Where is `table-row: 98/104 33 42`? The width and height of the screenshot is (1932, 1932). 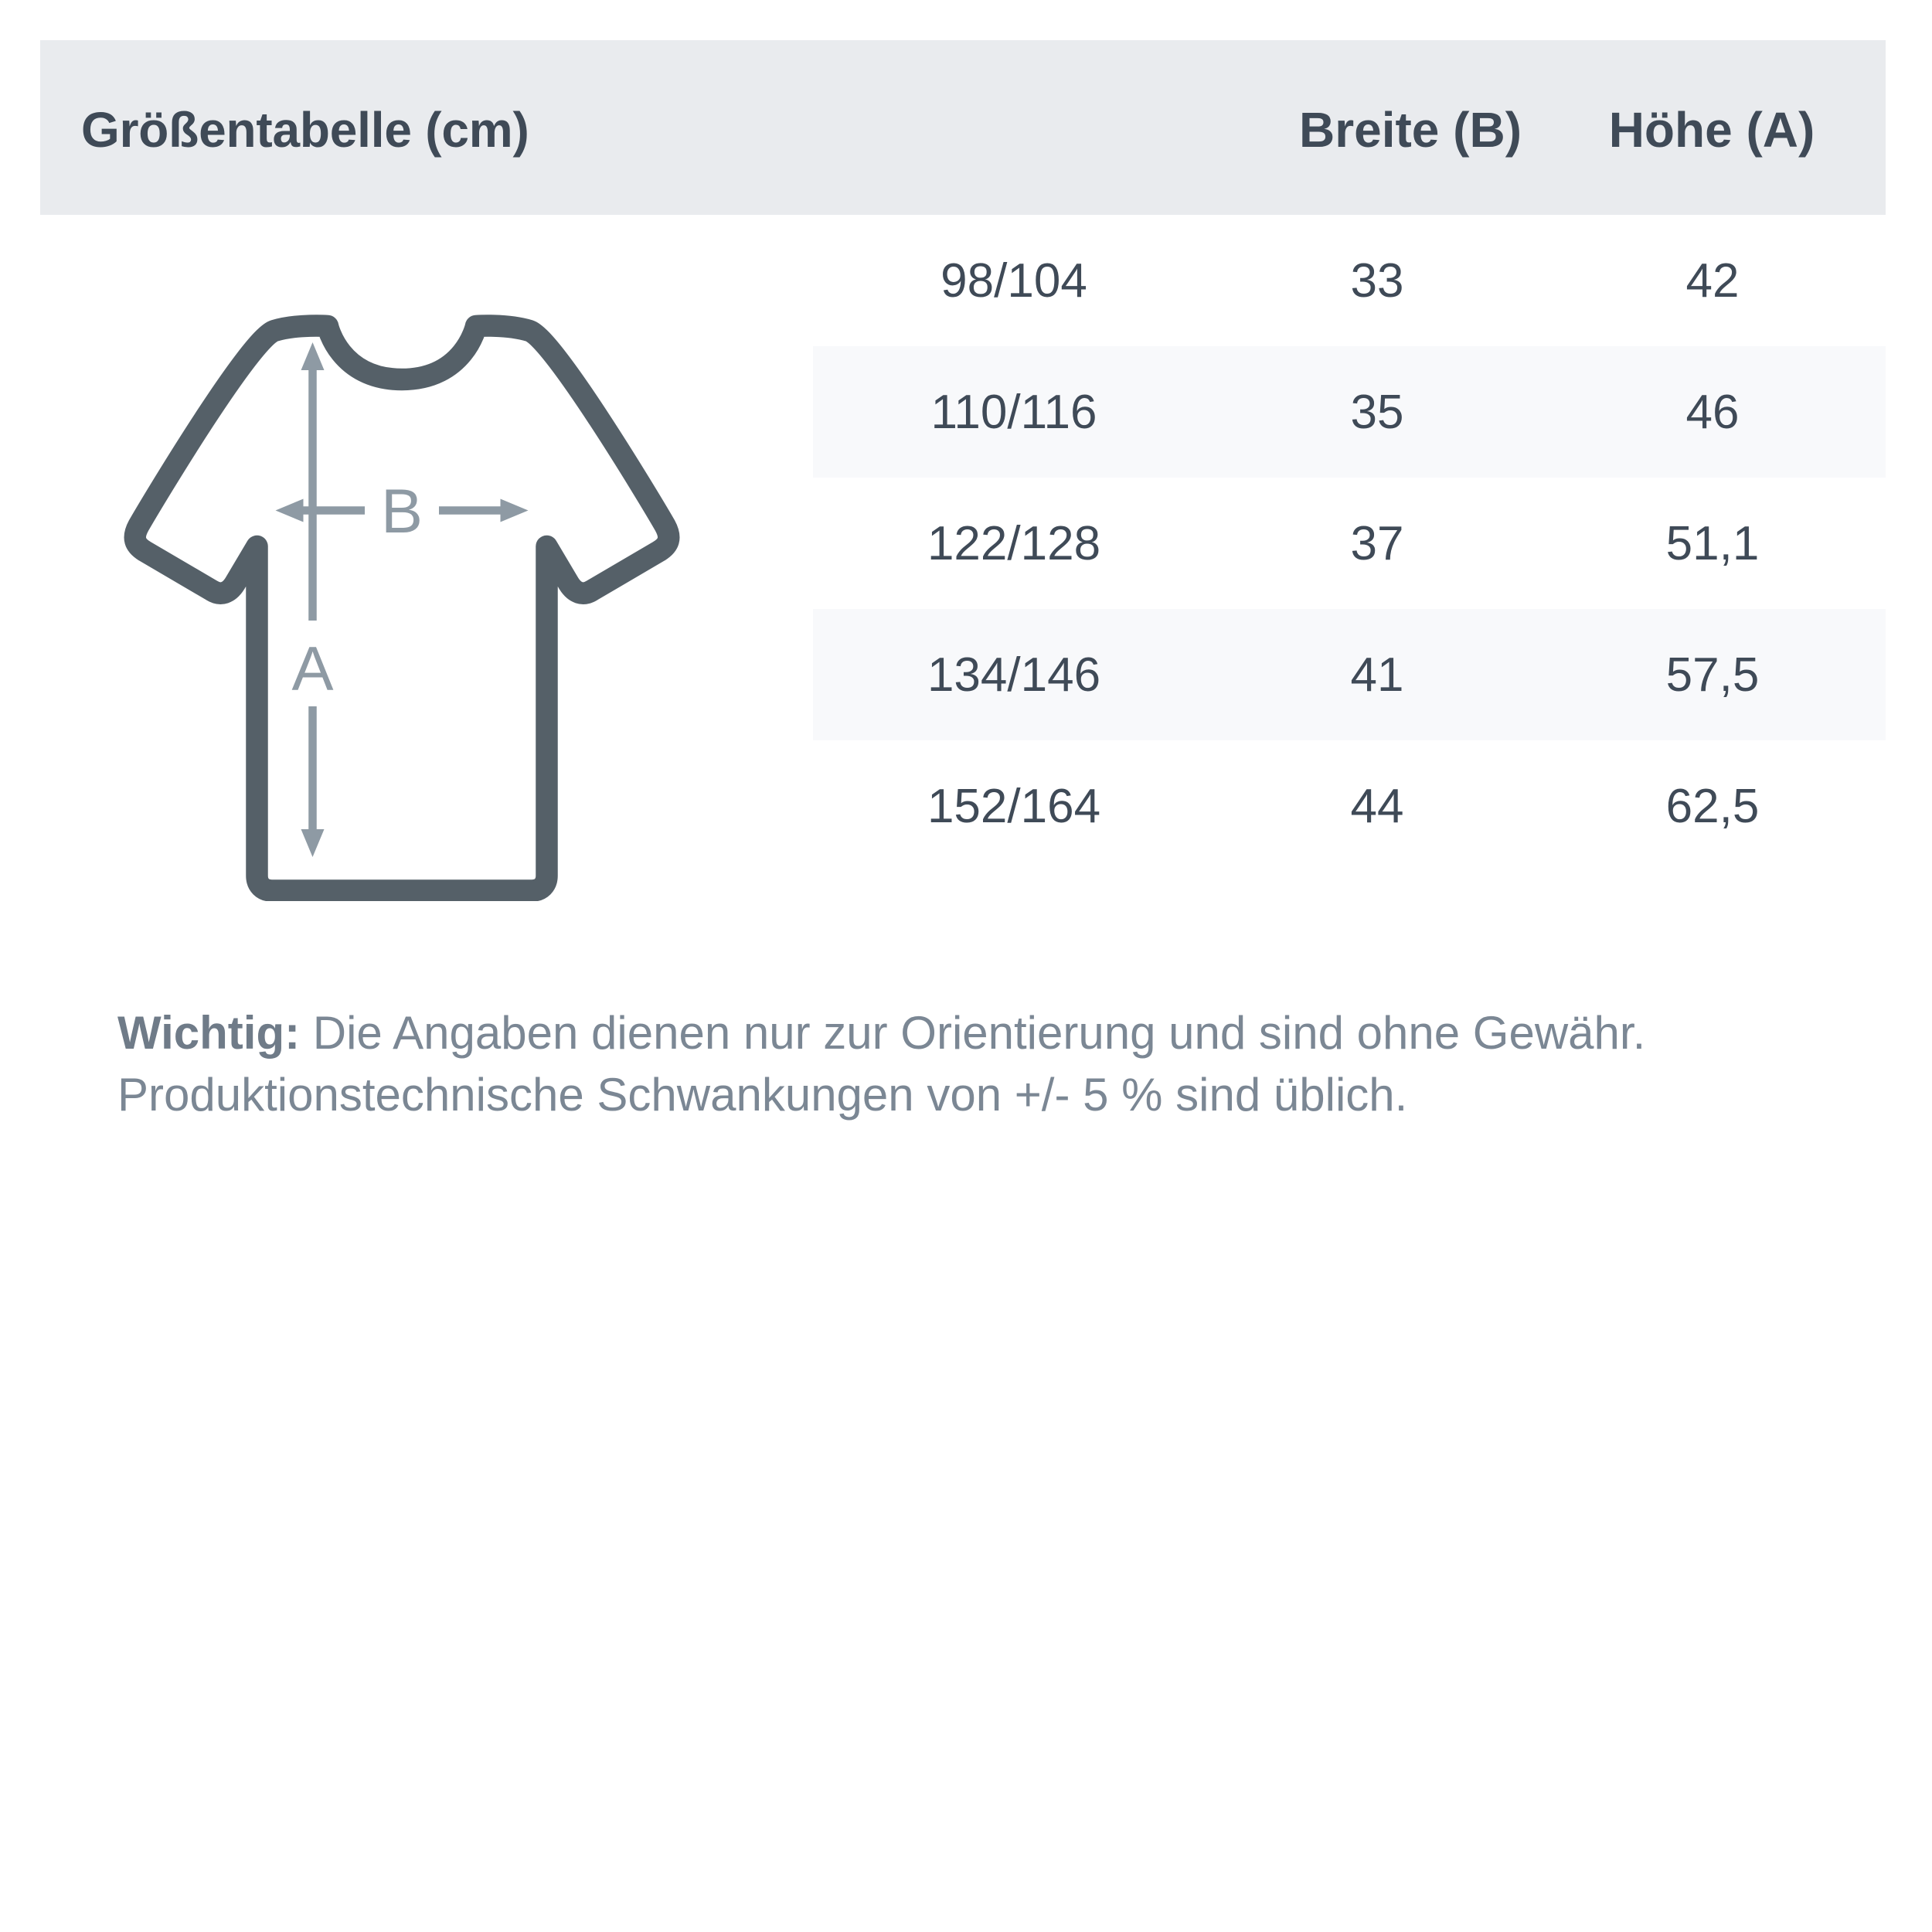 table-row: 98/104 33 42 is located at coordinates (1349, 280).